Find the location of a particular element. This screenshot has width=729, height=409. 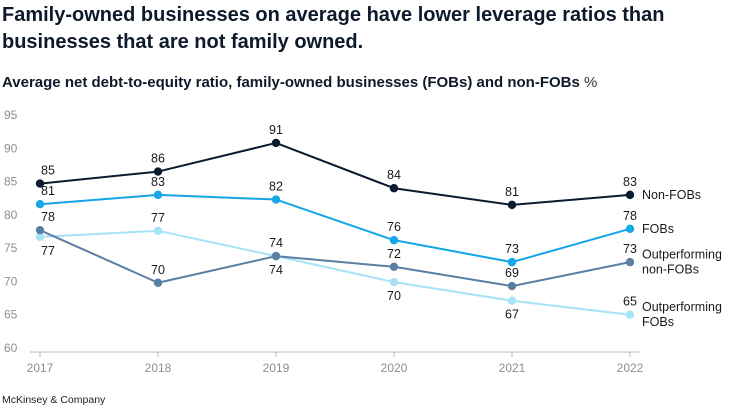

series-label: Non-FOBs is located at coordinates (671, 195).